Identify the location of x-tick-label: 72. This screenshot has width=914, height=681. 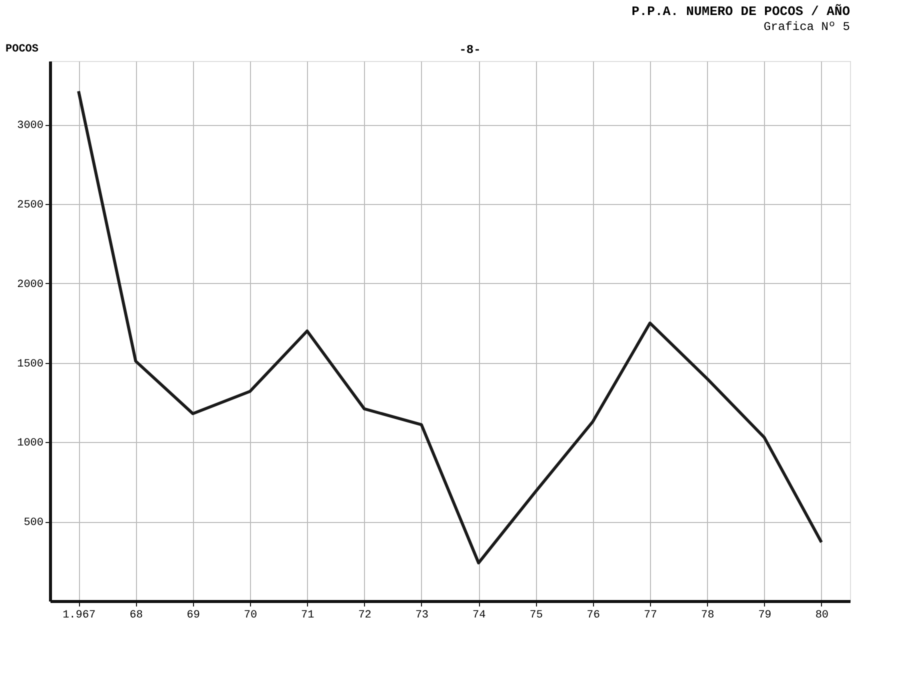
(365, 616).